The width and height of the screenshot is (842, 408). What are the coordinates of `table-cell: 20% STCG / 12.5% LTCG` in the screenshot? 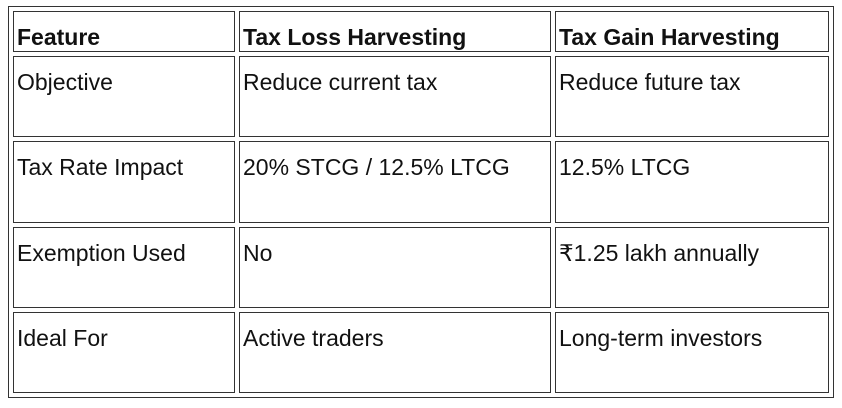 It's located at (395, 182).